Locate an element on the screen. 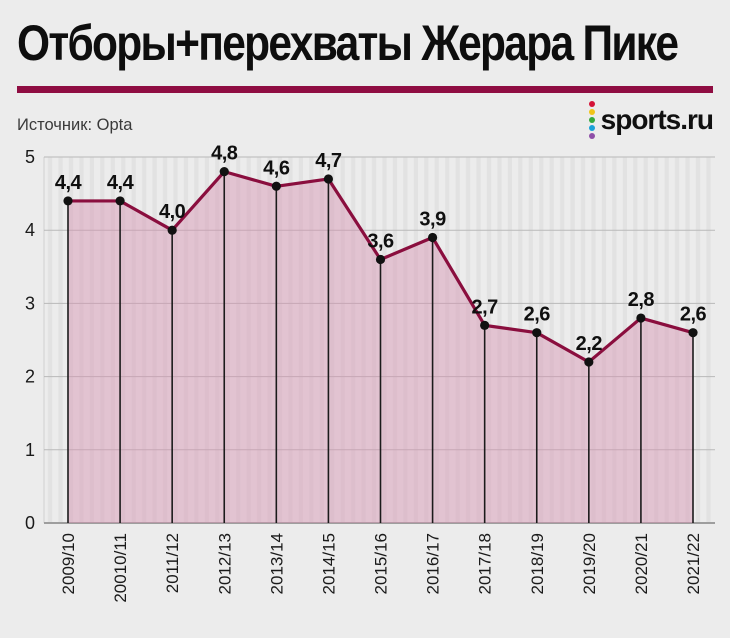 The image size is (730, 638). logo-dots-icon is located at coordinates (591, 120).